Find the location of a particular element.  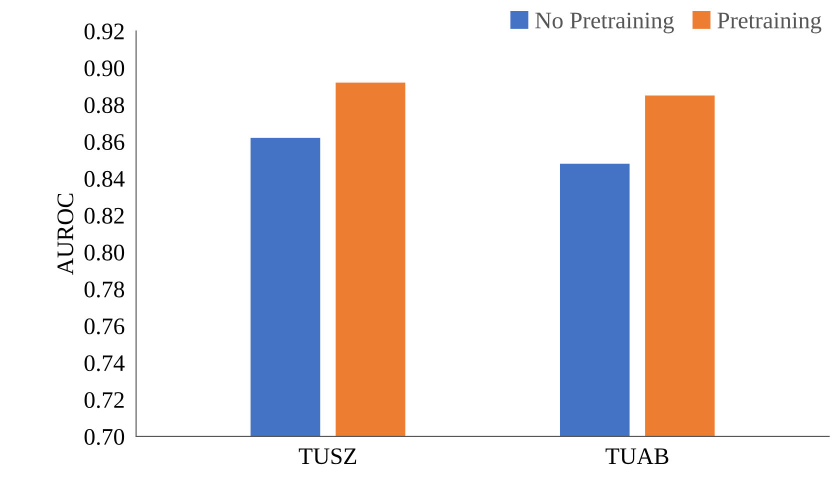

y-tick-label: 0.92 is located at coordinates (104, 31).